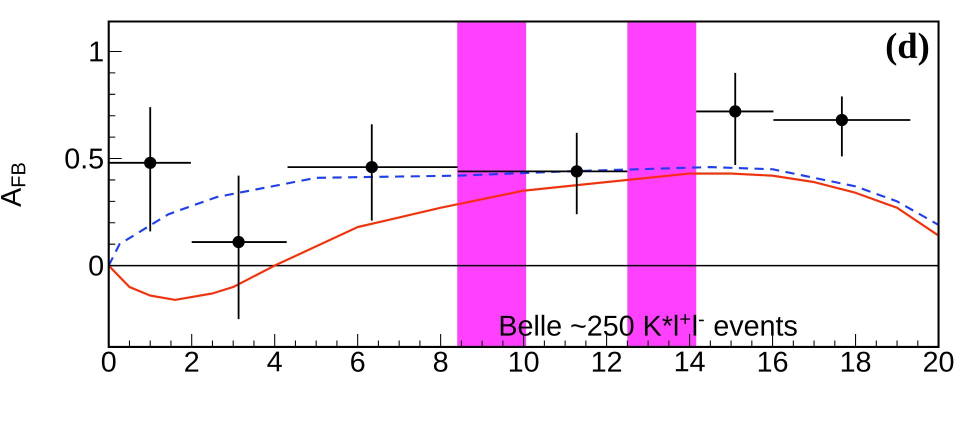 This screenshot has height=435, width=962. I want to click on x-tick-label: 4, so click(274, 362).